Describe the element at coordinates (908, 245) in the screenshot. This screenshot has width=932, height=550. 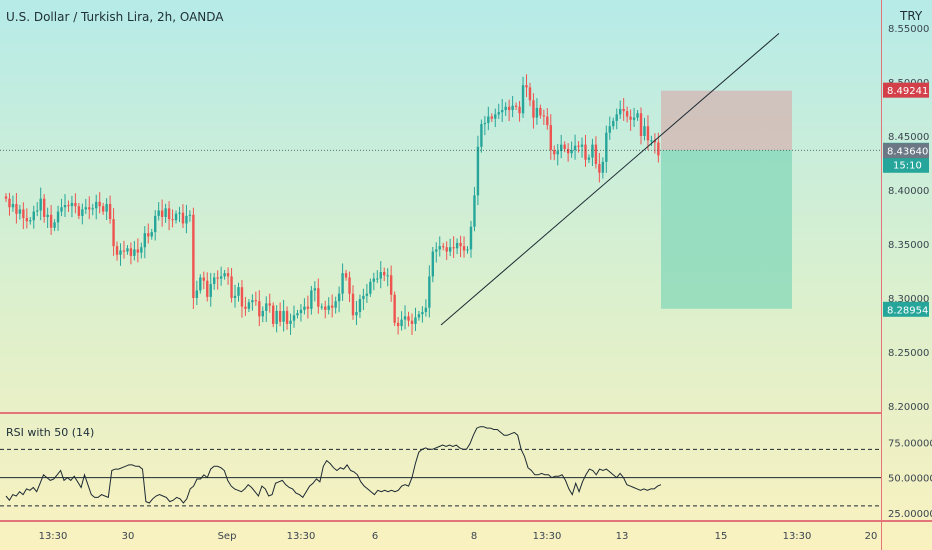
I see `price-axis-tick: 8.35000` at that location.